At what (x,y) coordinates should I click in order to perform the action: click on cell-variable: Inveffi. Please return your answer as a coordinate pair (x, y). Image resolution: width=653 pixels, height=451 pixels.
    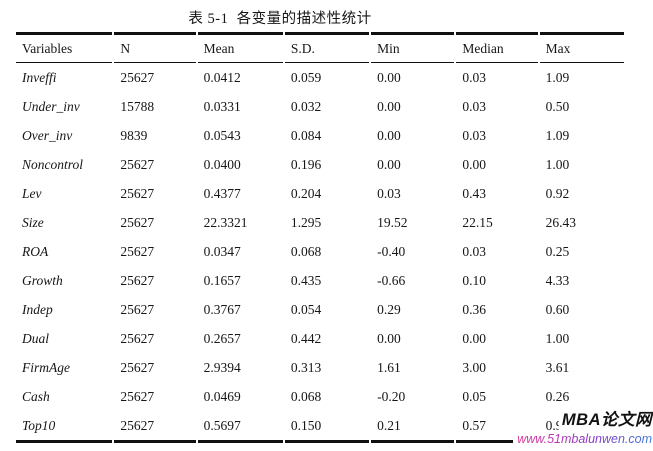
    Looking at the image, I should click on (39, 77).